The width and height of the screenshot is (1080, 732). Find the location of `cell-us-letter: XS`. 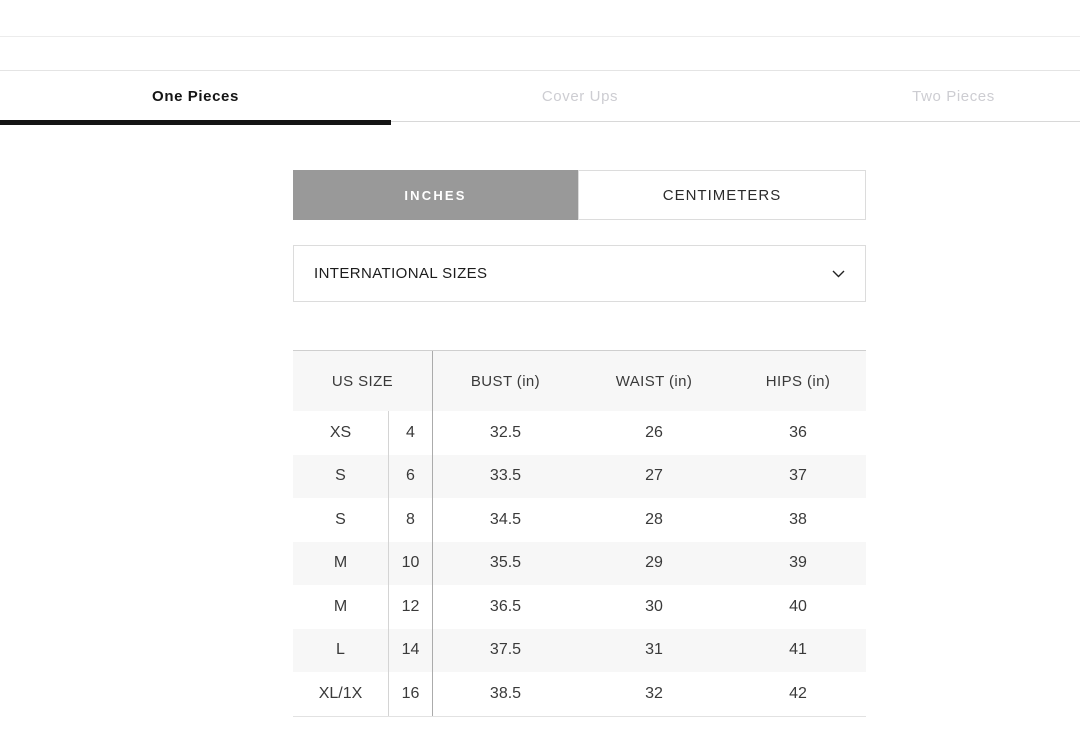

cell-us-letter: XS is located at coordinates (341, 433).